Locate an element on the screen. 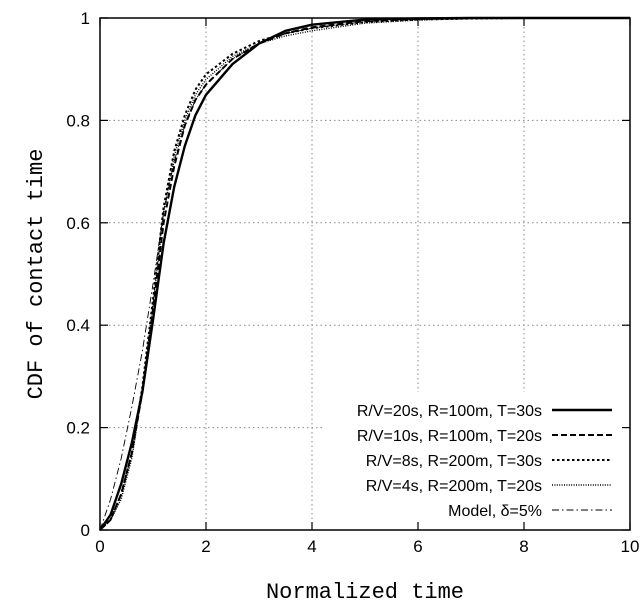  y-tick-label: 0 is located at coordinates (85, 530).